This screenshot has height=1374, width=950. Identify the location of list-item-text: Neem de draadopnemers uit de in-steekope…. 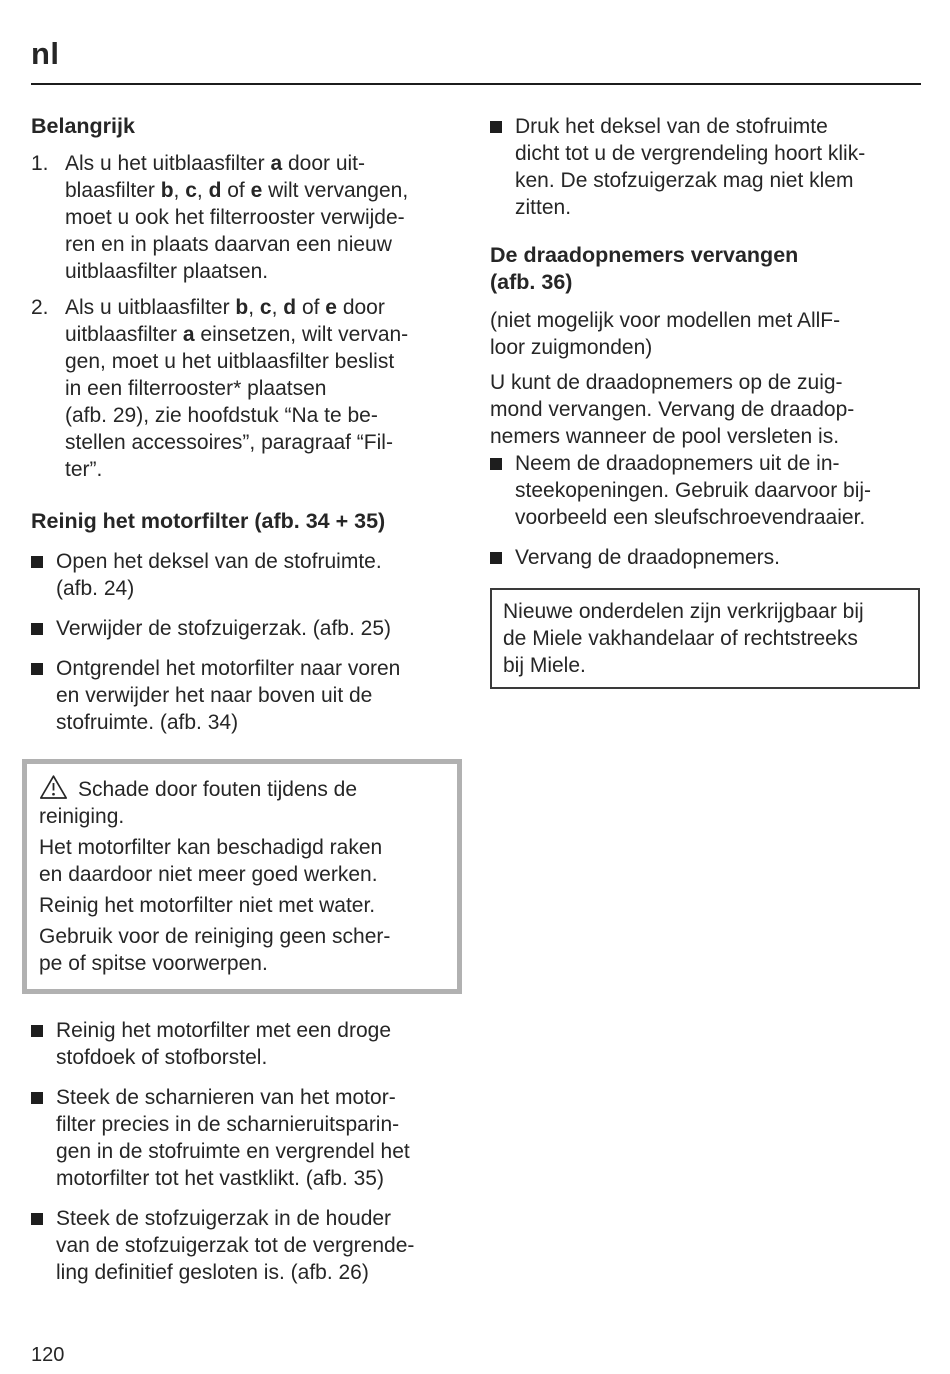
(693, 490).